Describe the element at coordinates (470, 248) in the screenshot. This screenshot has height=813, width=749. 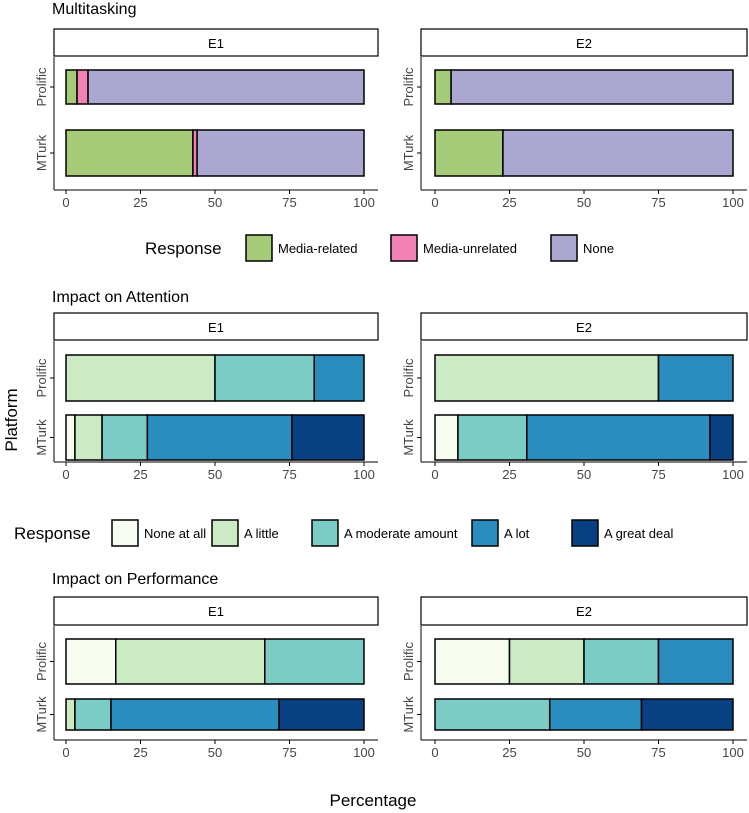
I see `legend-label: Media-unrelated` at that location.